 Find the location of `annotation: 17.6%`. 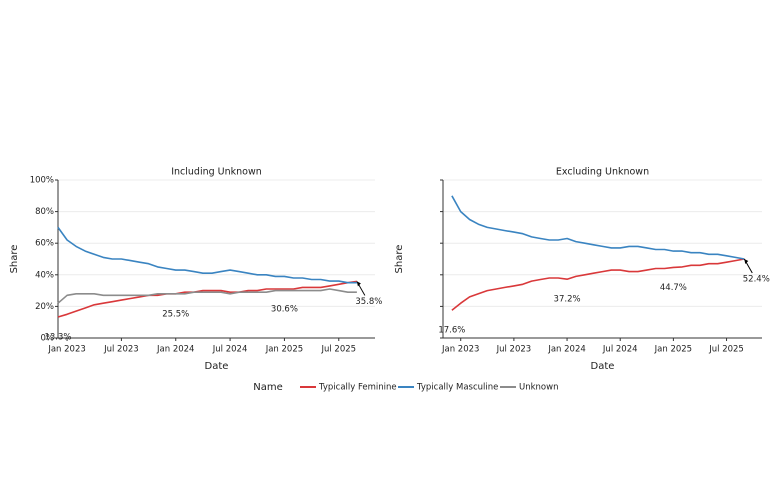

annotation: 17.6% is located at coordinates (451, 331).